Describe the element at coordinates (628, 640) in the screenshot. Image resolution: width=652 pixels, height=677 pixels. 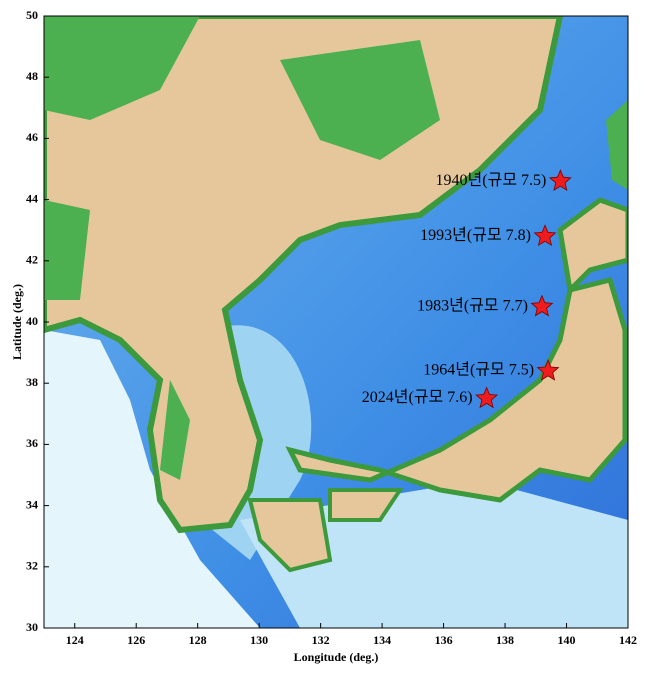
I see `x-tick-label: 142` at that location.